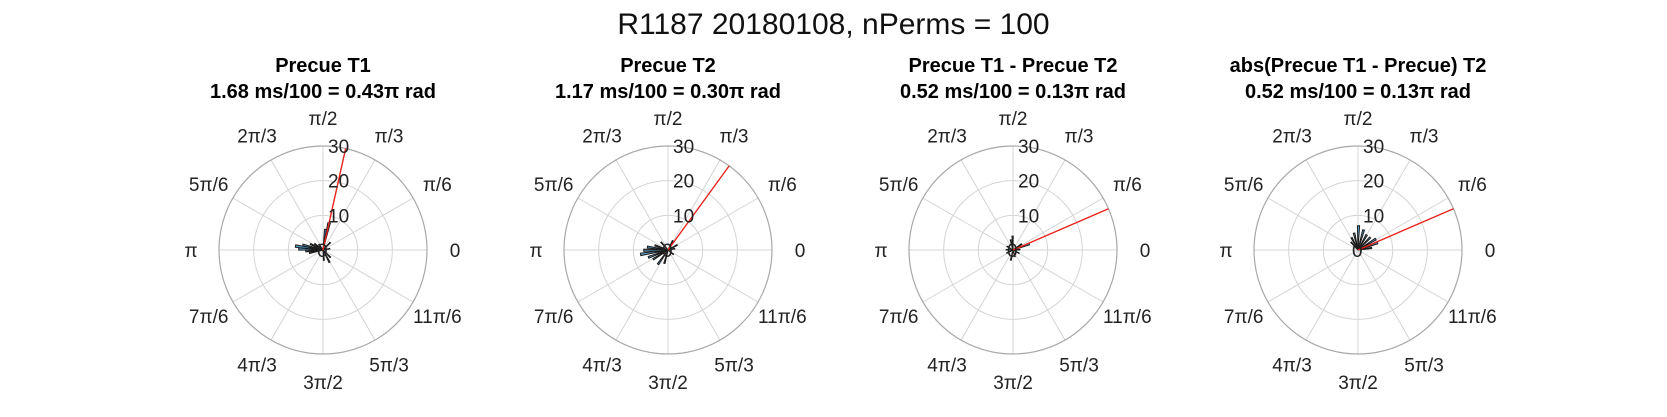 The image size is (1667, 417). I want to click on angle-tick-label: 5π/3, so click(1079, 365).